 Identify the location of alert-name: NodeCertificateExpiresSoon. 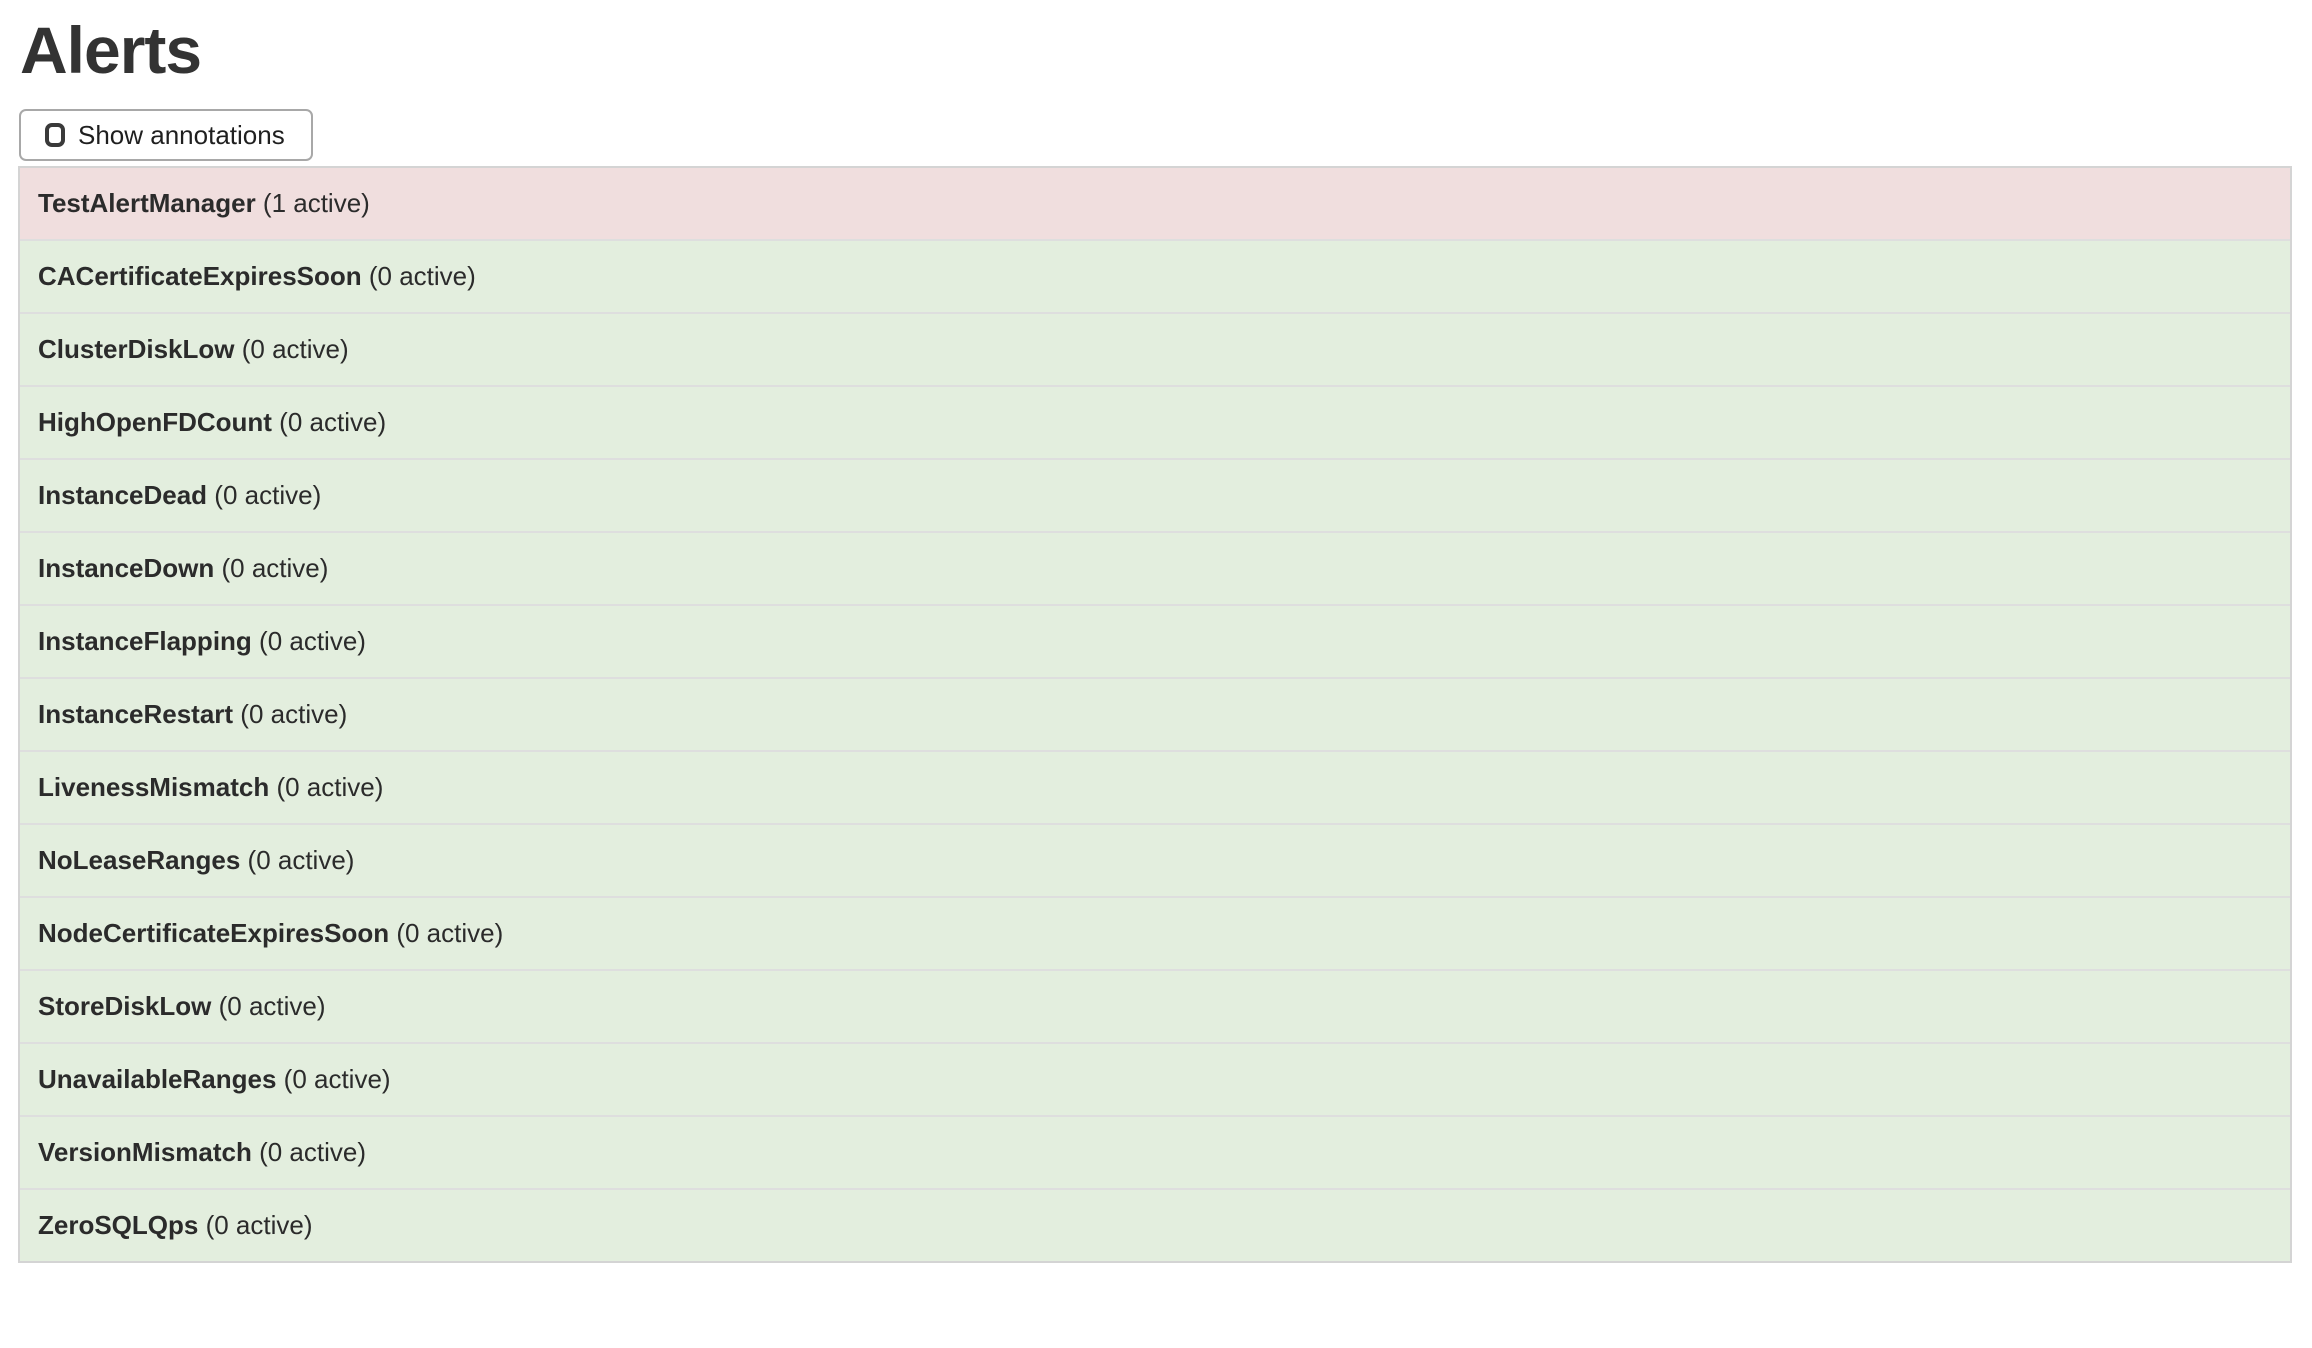
(214, 933).